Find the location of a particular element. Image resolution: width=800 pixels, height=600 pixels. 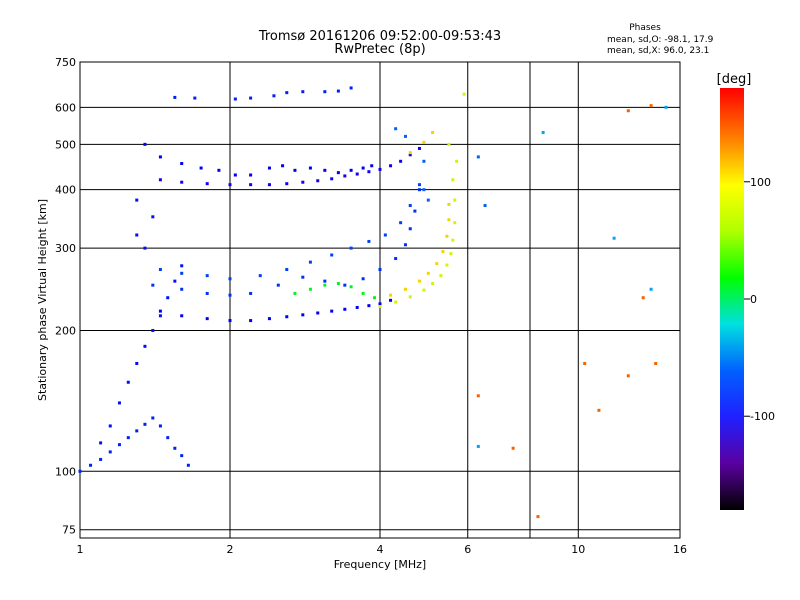

colorbar-tick-label-2: -100 is located at coordinates (762, 416).